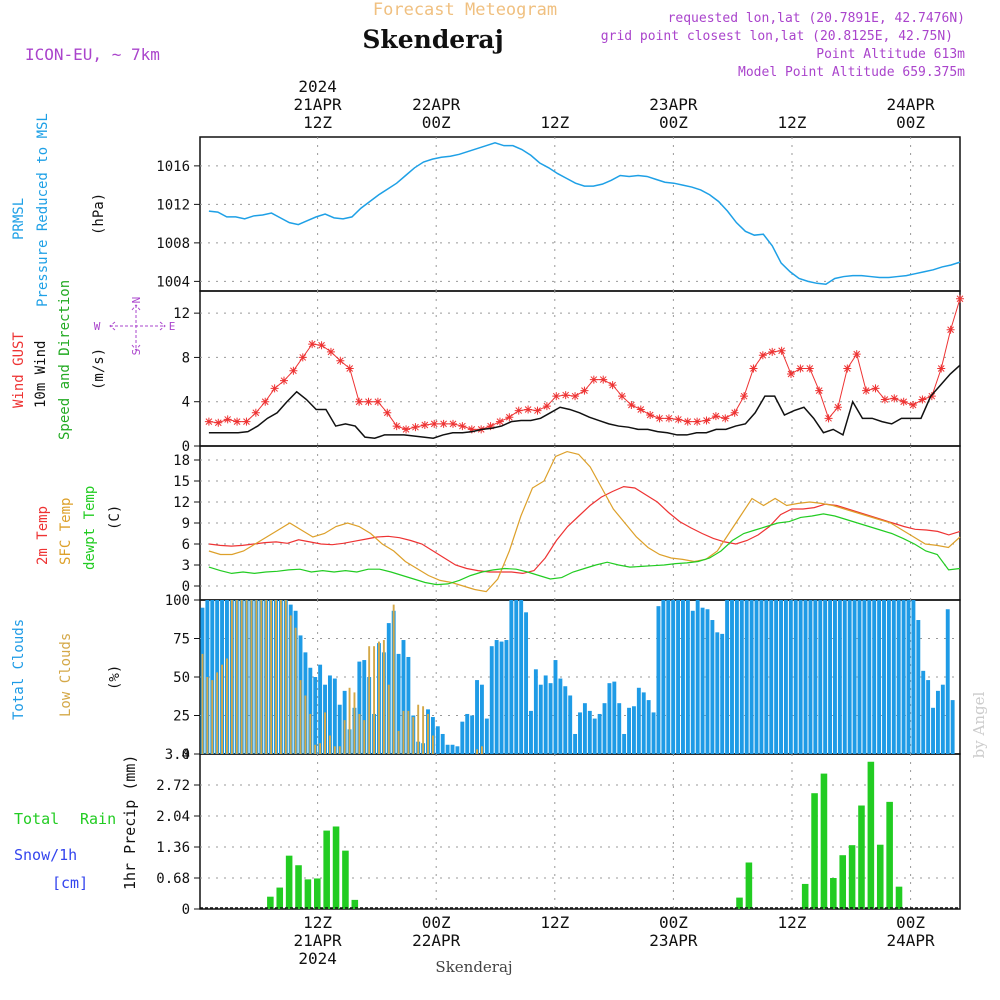 The height and width of the screenshot is (1000, 1000). Describe the element at coordinates (90, 528) in the screenshot. I see `temp-dewpt-label: dewpt Temp` at that location.